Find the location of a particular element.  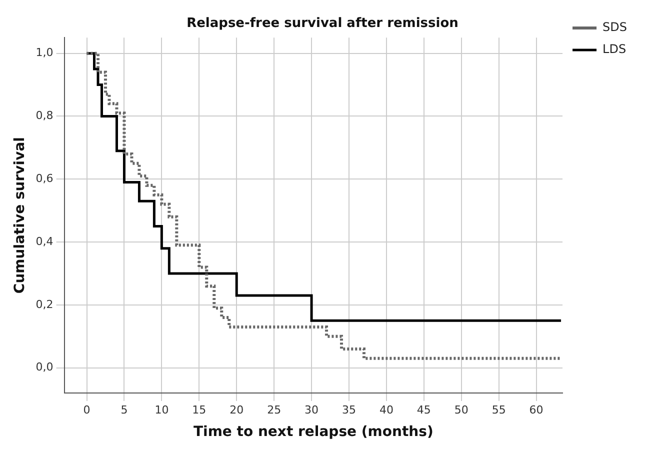

legend-label: LDS is located at coordinates (614, 49).